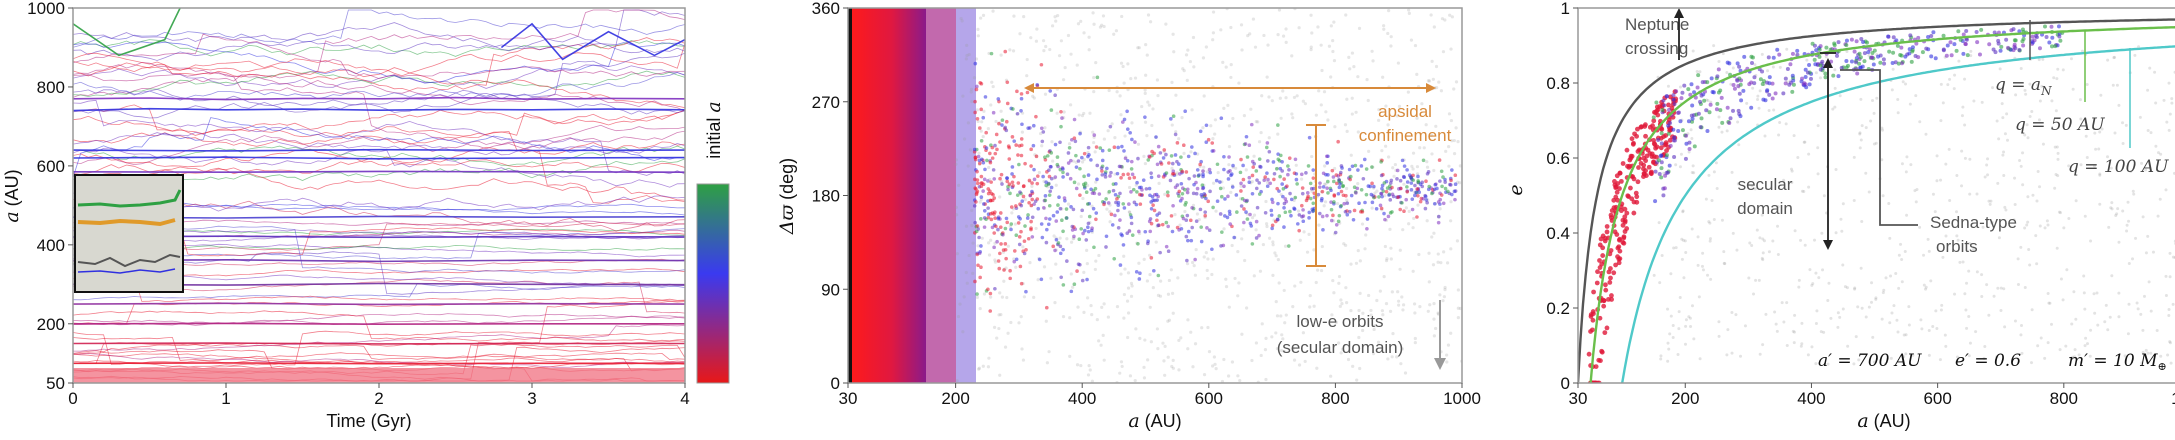 This screenshot has width=2175, height=440. Describe the element at coordinates (1238, 175) in the screenshot. I see `apsidal-annotation: apsidal confinement` at that location.